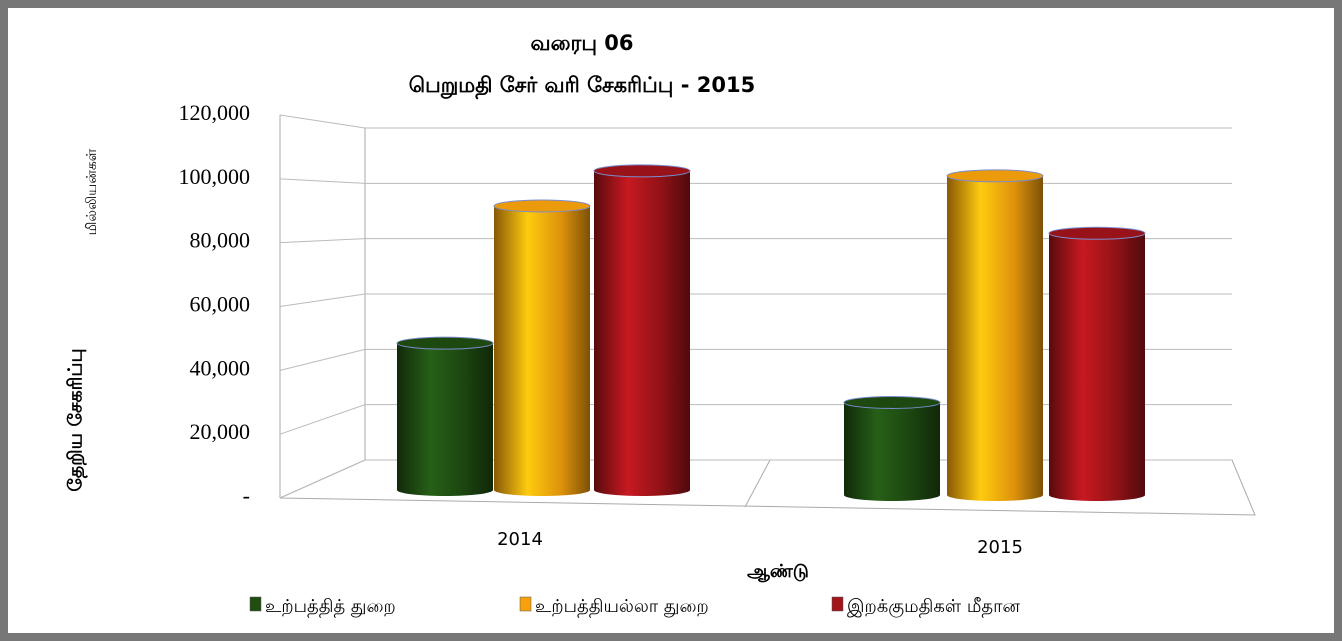 Image resolution: width=1342 pixels, height=641 pixels. Describe the element at coordinates (220, 431) in the screenshot. I see `y-tick-label: 20,000` at that location.